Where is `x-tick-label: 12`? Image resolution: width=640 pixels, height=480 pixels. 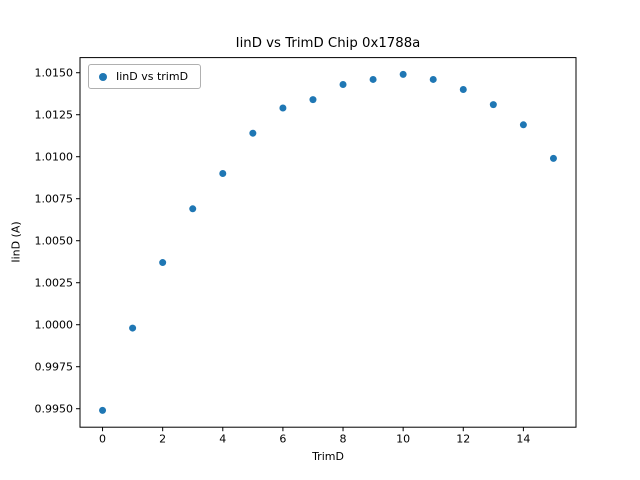
x-tick-label: 12 is located at coordinates (463, 439).